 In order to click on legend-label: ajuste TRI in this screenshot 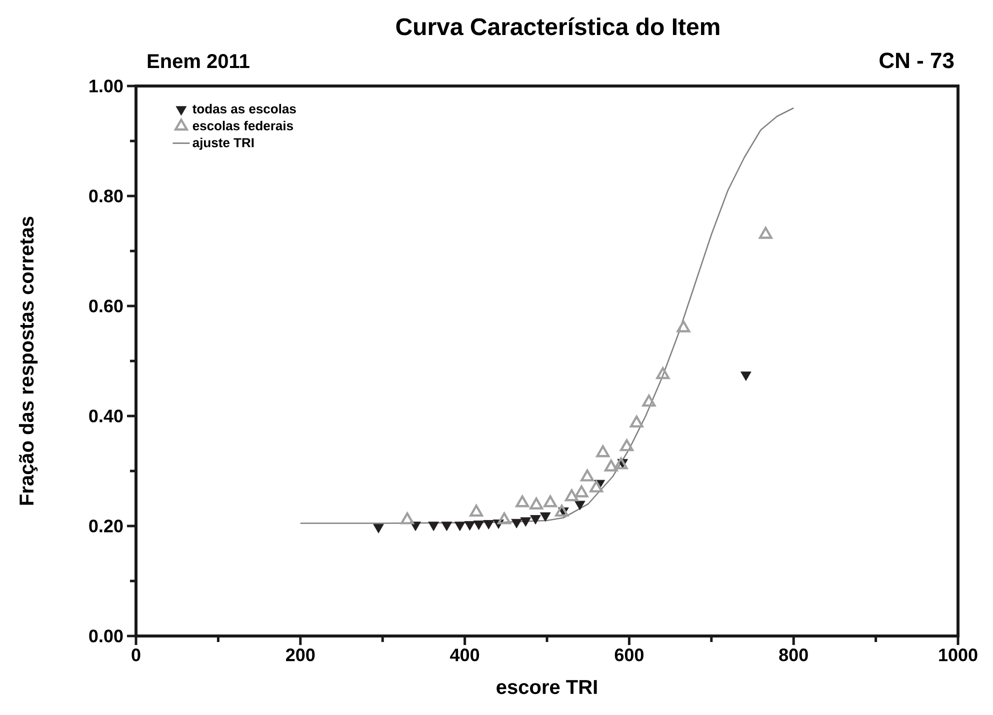, I will do `click(223, 144)`.